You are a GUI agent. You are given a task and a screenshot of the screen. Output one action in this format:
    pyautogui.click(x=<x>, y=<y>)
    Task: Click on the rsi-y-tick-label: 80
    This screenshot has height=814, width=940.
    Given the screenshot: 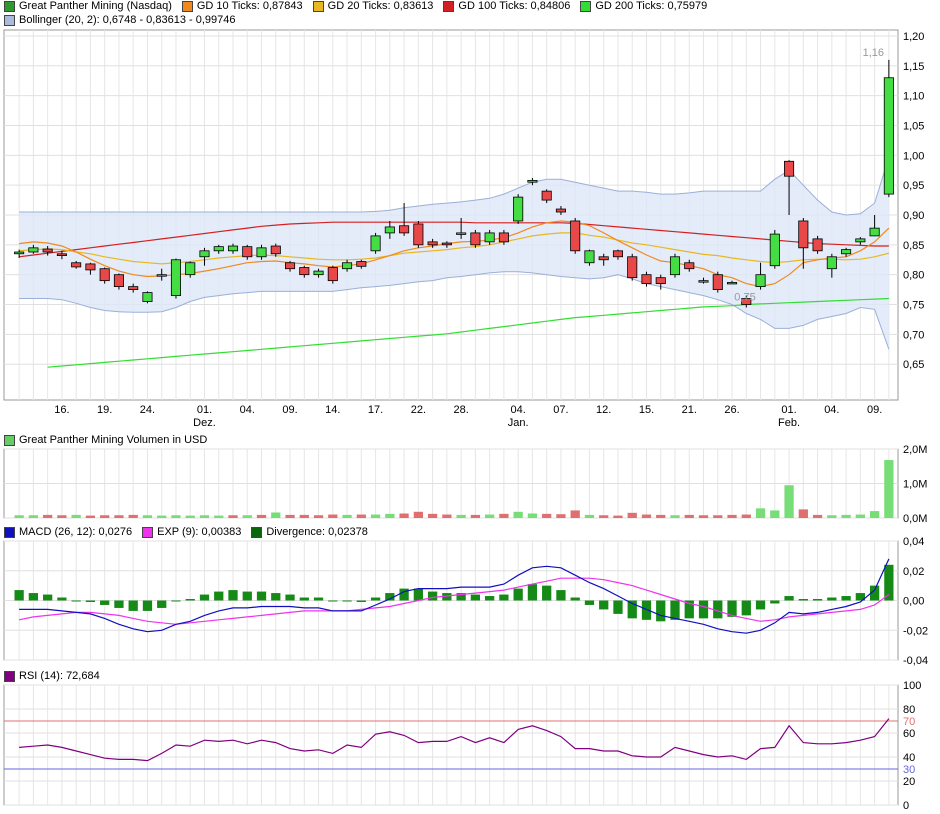 What is the action you would take?
    pyautogui.click(x=909, y=710)
    